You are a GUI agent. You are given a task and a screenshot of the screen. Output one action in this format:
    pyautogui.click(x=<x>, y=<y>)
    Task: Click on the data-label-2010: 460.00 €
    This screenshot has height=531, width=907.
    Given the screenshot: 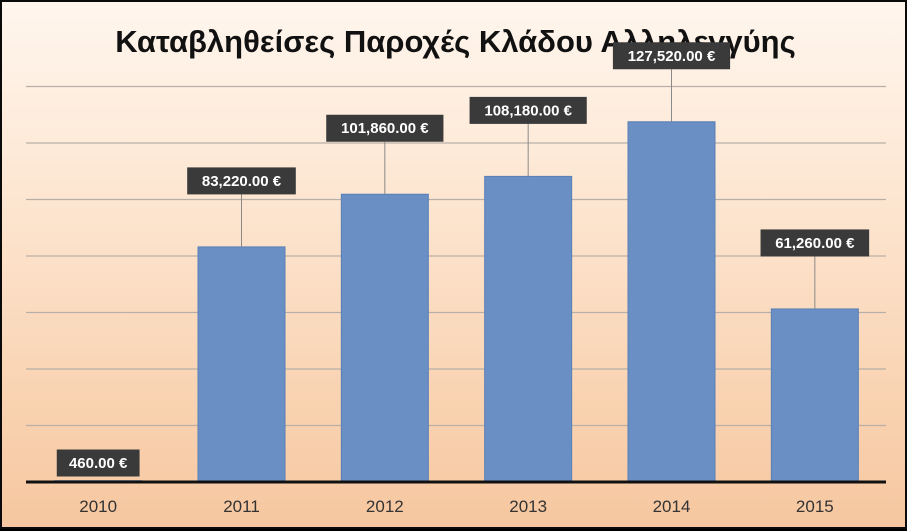 What is the action you would take?
    pyautogui.click(x=98, y=463)
    